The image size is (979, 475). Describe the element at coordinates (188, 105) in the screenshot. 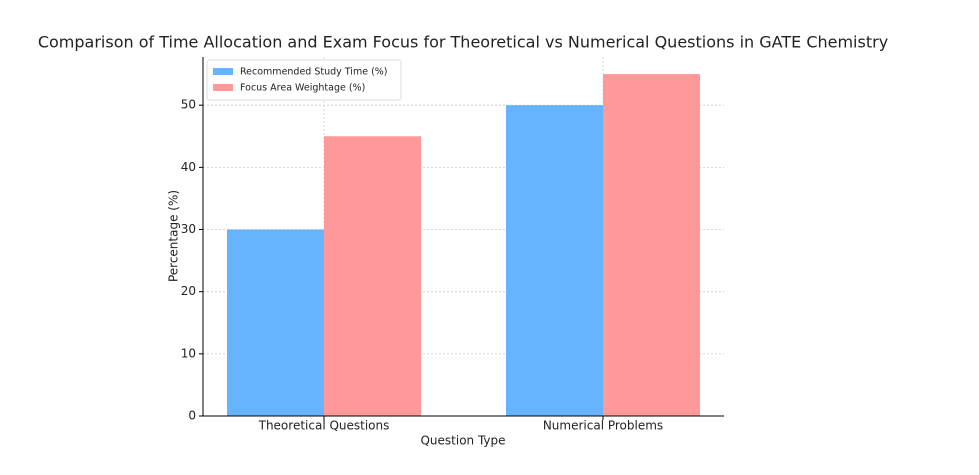

I see `y-tick-label: 50` at that location.